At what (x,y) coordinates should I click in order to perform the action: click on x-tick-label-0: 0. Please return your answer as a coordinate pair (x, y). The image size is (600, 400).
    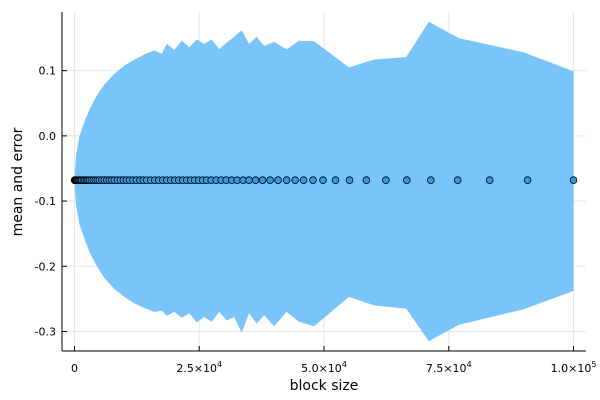
    Looking at the image, I should click on (74, 368).